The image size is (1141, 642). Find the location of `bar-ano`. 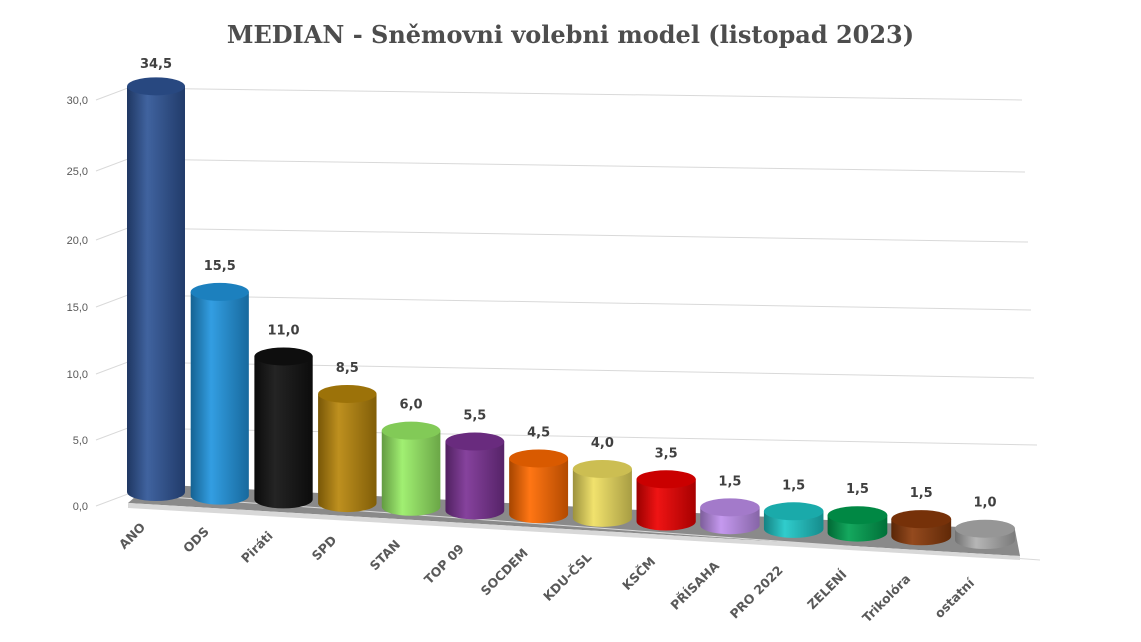

bar-ano is located at coordinates (156, 289).